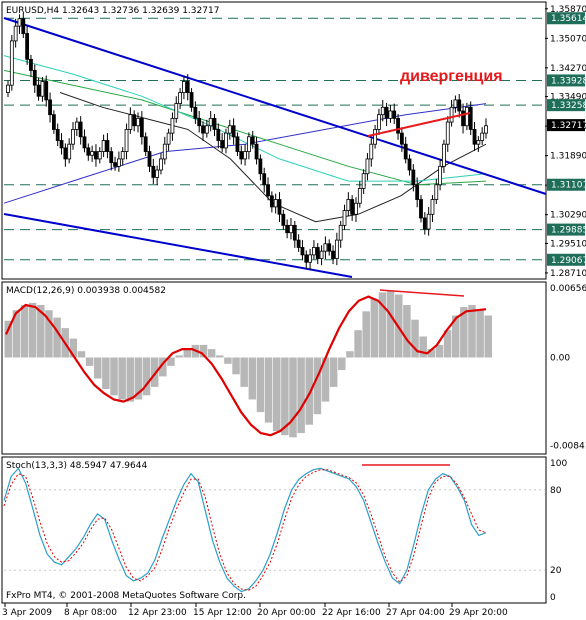 This screenshot has width=586, height=620. Describe the element at coordinates (556, 571) in the screenshot. I see `stoch-tick-label: 20` at that location.